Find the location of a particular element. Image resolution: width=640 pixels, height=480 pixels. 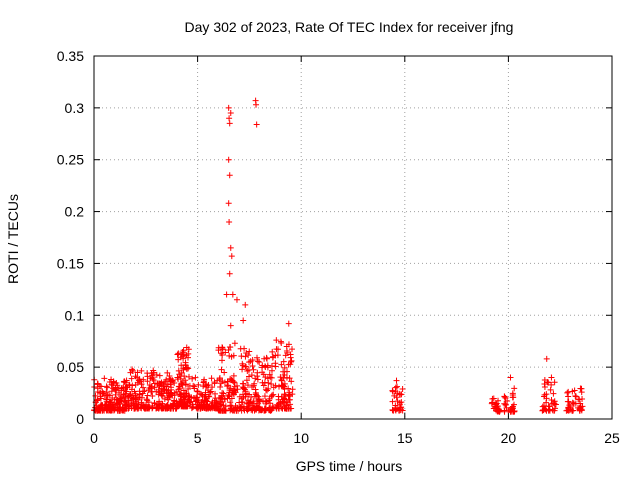

y-tick-label: 0.35 is located at coordinates (70, 56).